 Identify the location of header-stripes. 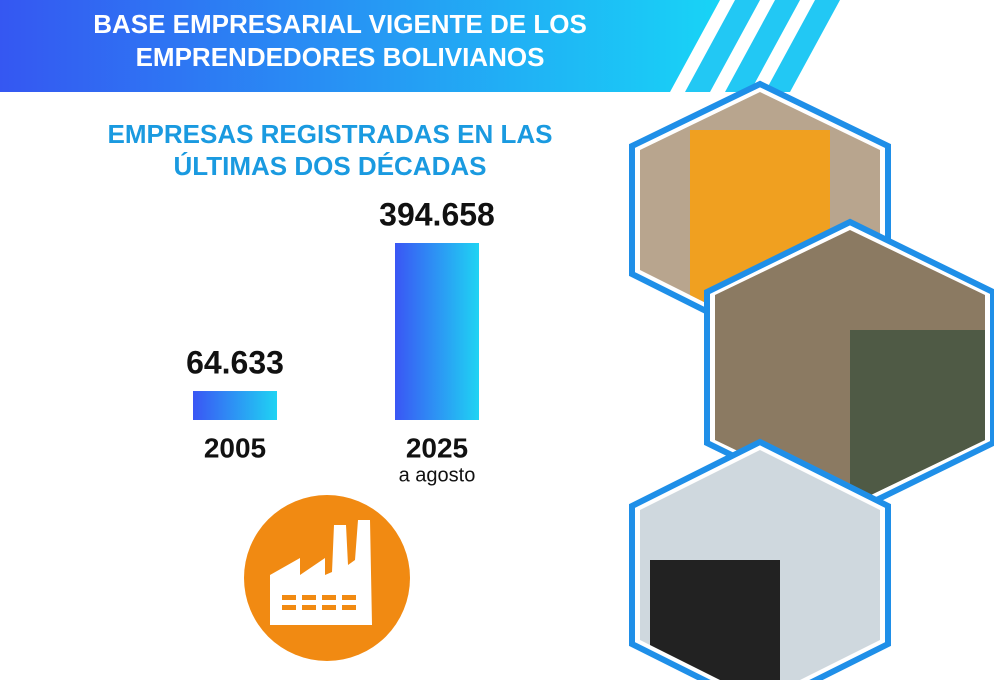
(762, 46).